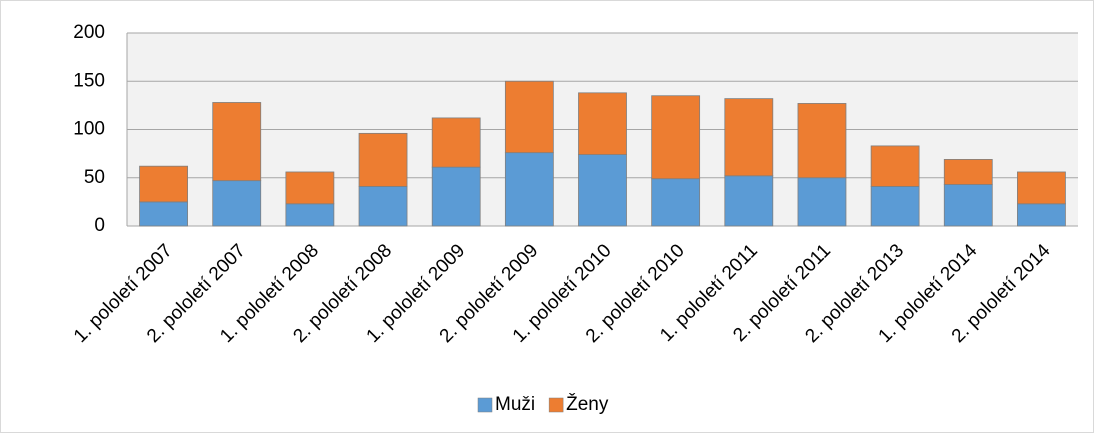  I want to click on y-tick-label: 100, so click(89, 129).